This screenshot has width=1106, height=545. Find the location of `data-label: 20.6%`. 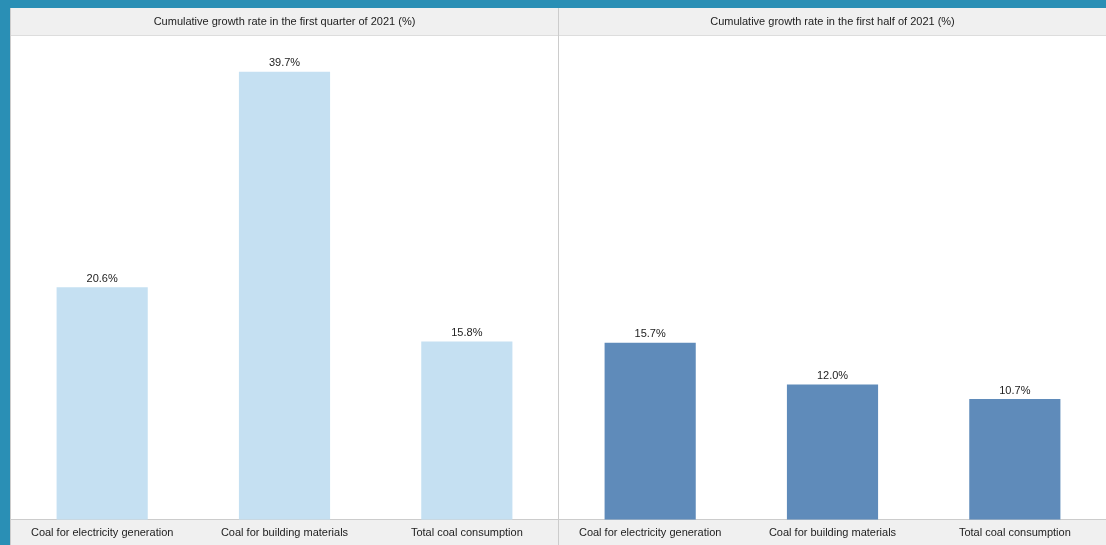

data-label: 20.6% is located at coordinates (102, 277).